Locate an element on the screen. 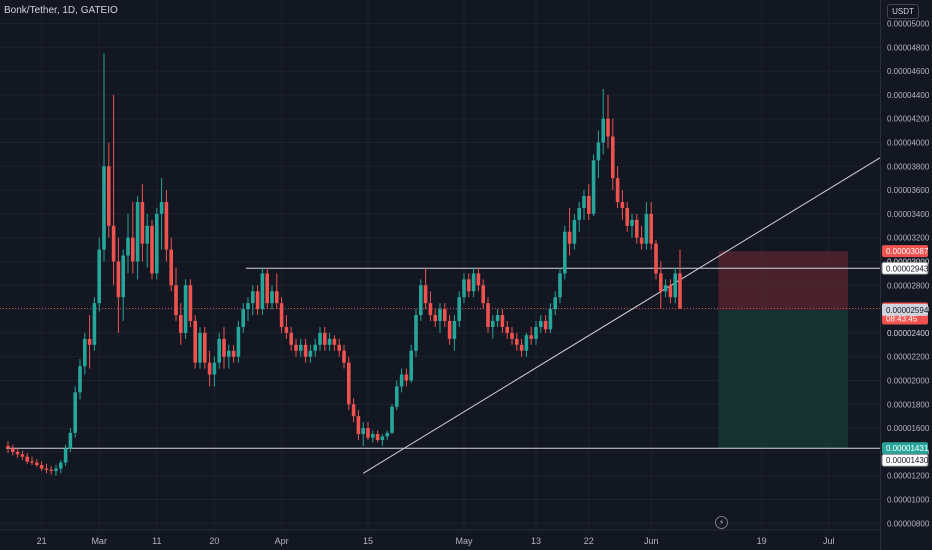 This screenshot has width=932, height=550. stop-price-badge: 0.00003087 is located at coordinates (907, 251).